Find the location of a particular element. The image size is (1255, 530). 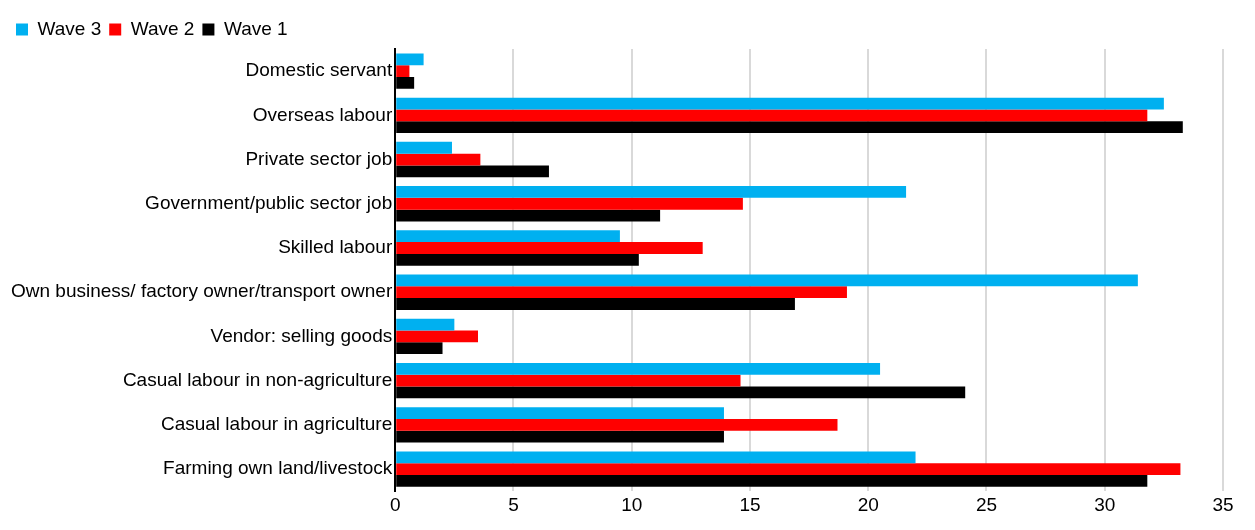

y-tick-label: Government/public sector job is located at coordinates (269, 202).